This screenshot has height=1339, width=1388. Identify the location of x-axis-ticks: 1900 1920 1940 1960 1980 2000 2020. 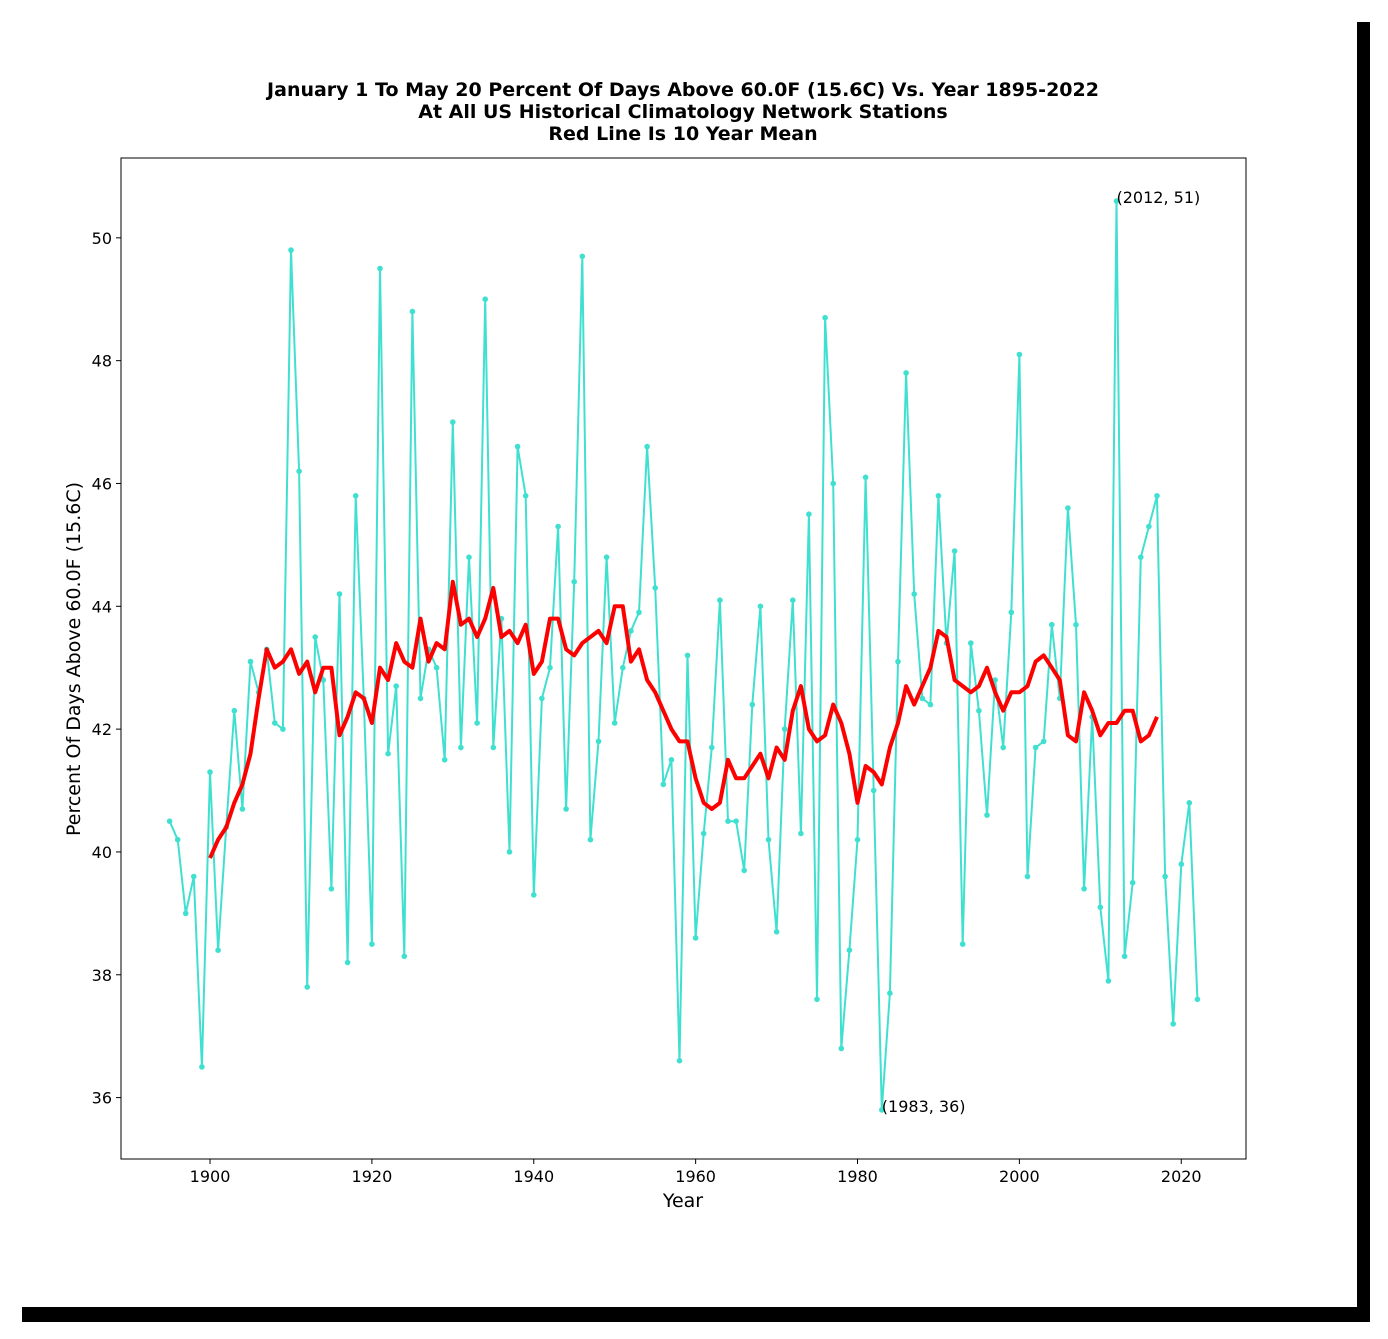
(696, 1172).